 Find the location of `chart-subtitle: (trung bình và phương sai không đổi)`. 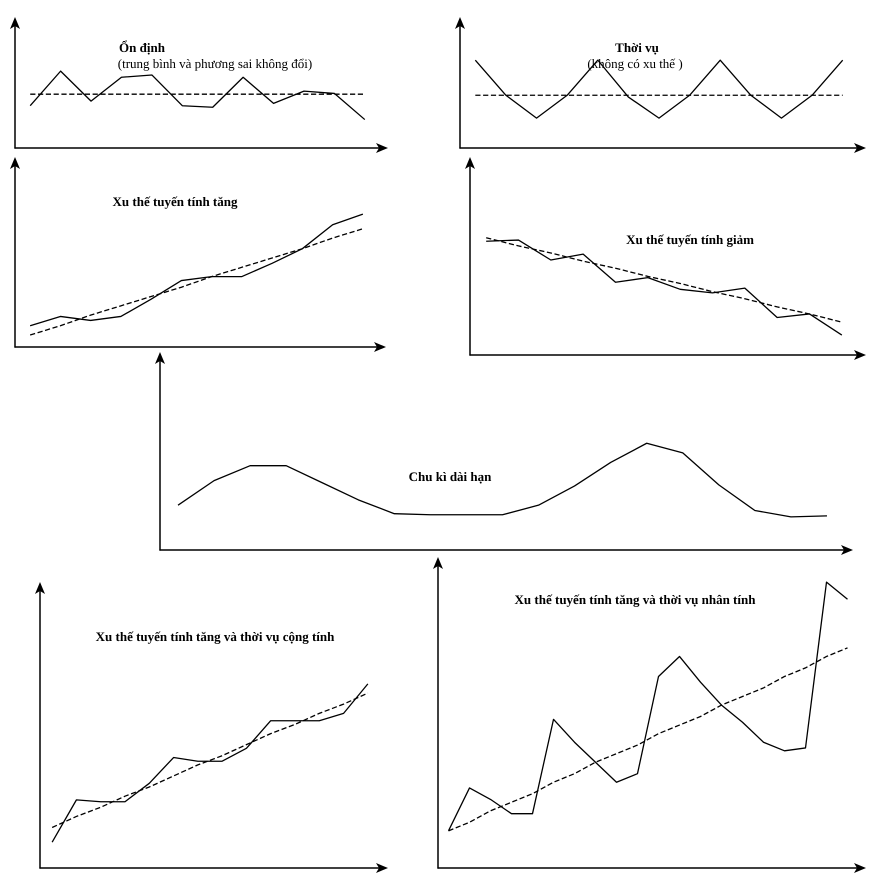

chart-subtitle: (trung bình và phương sai không đổi) is located at coordinates (215, 63).